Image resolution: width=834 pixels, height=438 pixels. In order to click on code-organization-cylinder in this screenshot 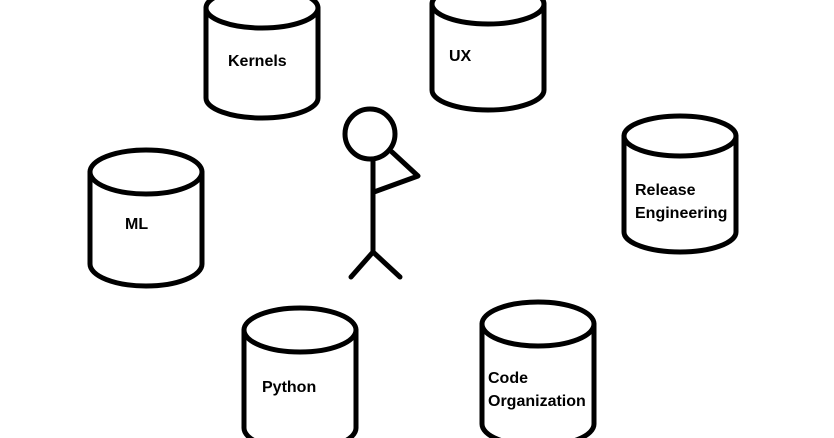, I will do `click(538, 368)`.